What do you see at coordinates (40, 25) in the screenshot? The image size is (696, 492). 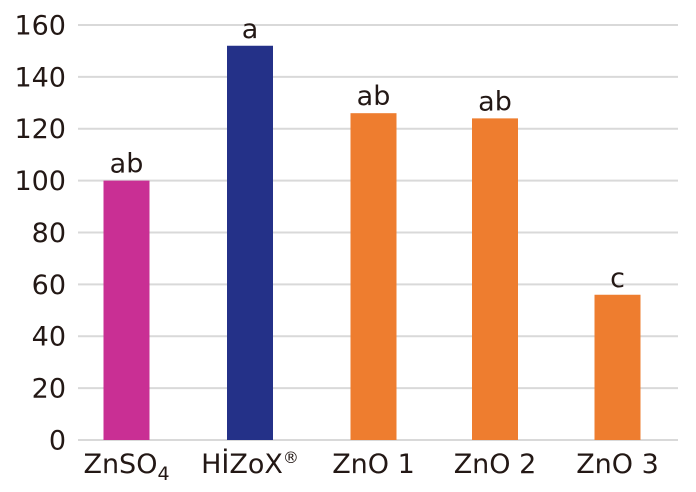 I see `y-tick-label-160: 160` at bounding box center [40, 25].